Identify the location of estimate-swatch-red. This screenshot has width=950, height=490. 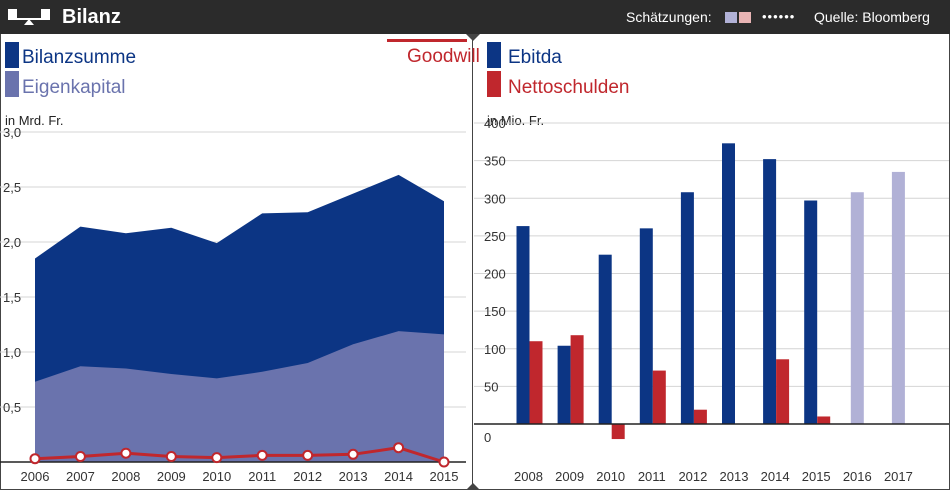
(745, 17).